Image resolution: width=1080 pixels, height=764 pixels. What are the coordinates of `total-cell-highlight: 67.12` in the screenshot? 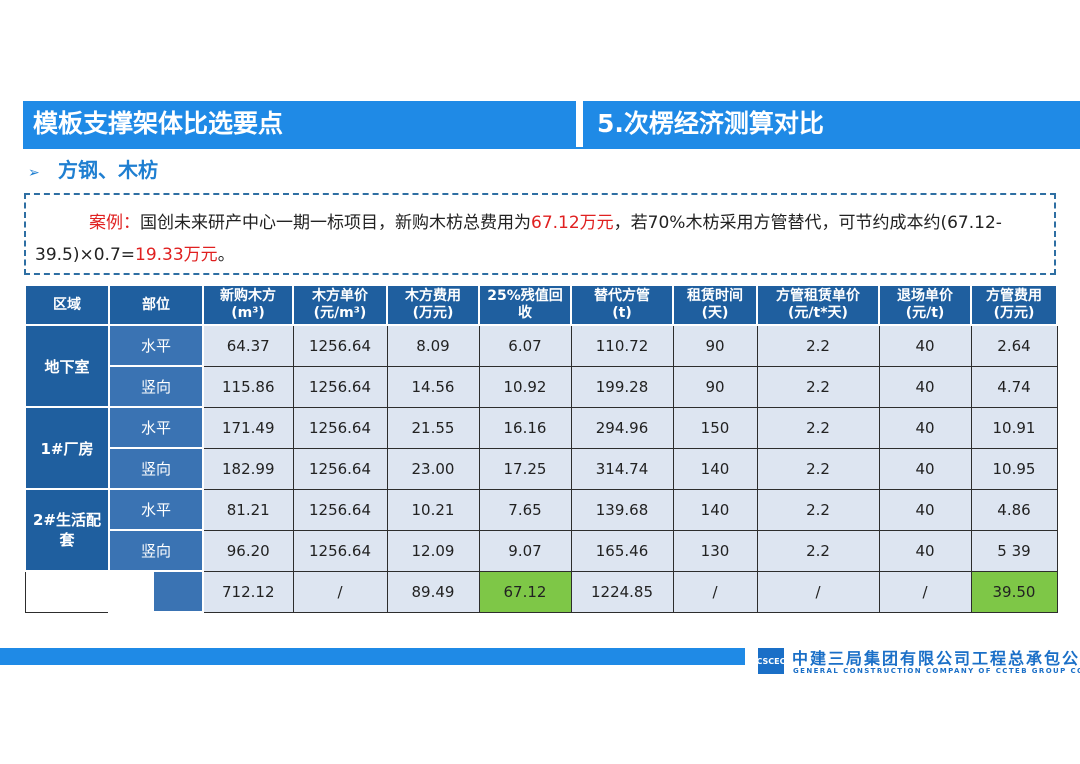 It's located at (525, 591).